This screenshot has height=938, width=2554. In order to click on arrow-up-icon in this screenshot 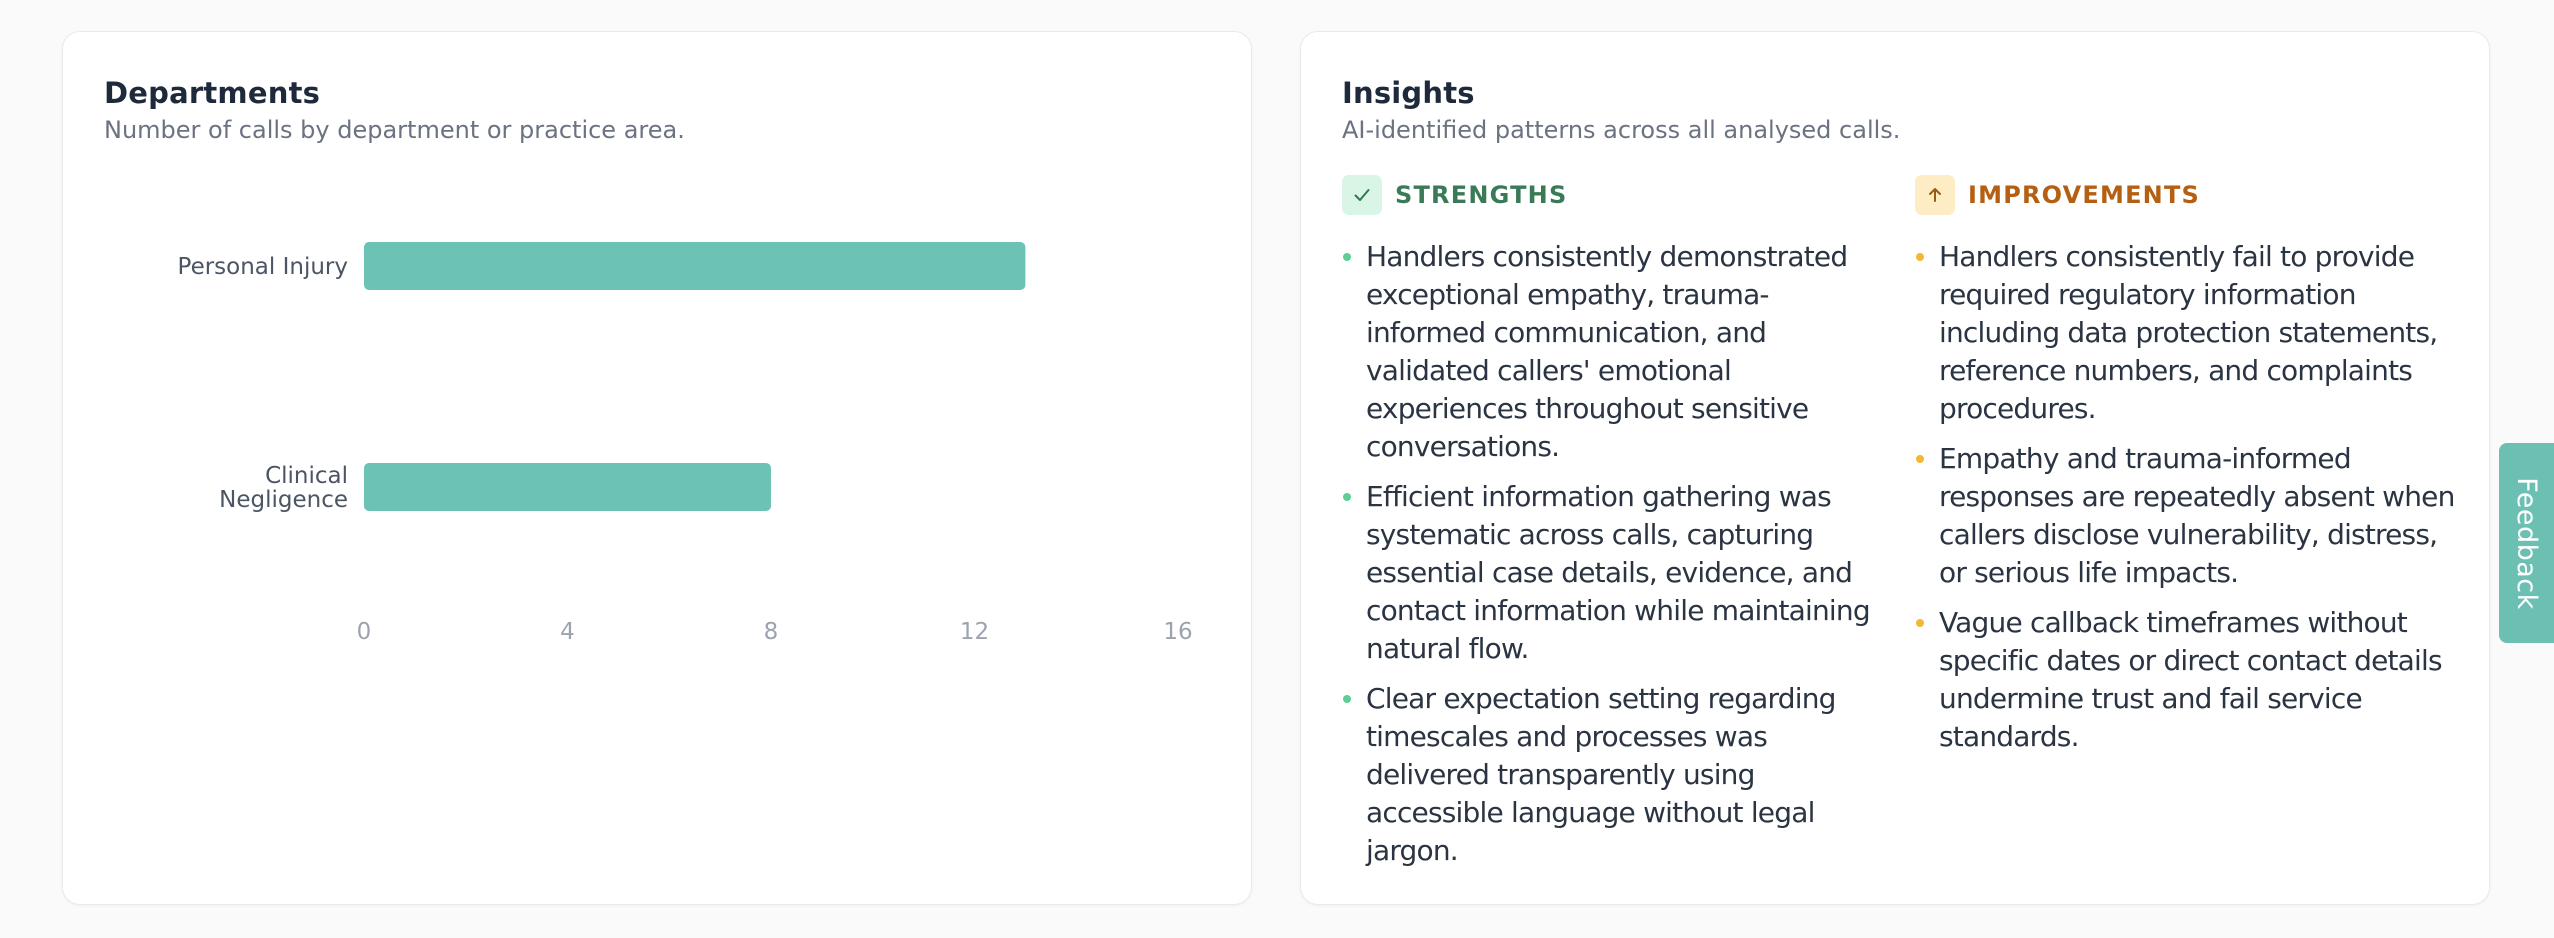, I will do `click(1935, 195)`.